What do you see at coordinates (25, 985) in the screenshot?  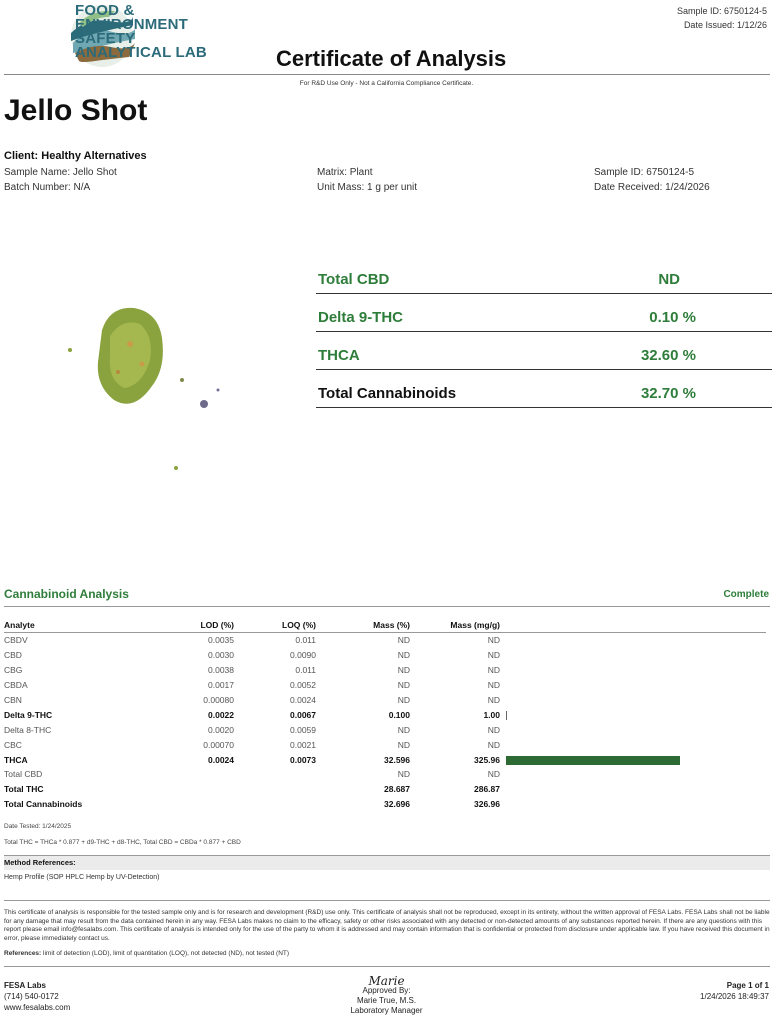 I see `company-name: FESA Labs` at bounding box center [25, 985].